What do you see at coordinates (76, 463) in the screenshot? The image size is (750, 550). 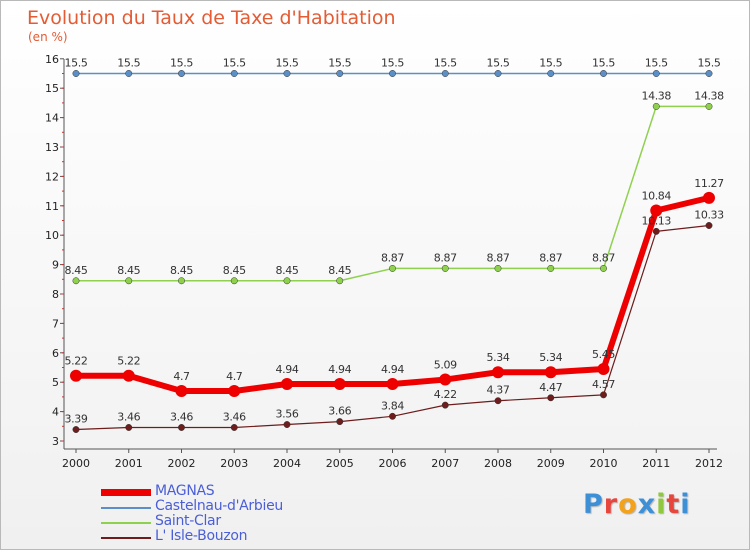 I see `x-tick-label: 2000` at bounding box center [76, 463].